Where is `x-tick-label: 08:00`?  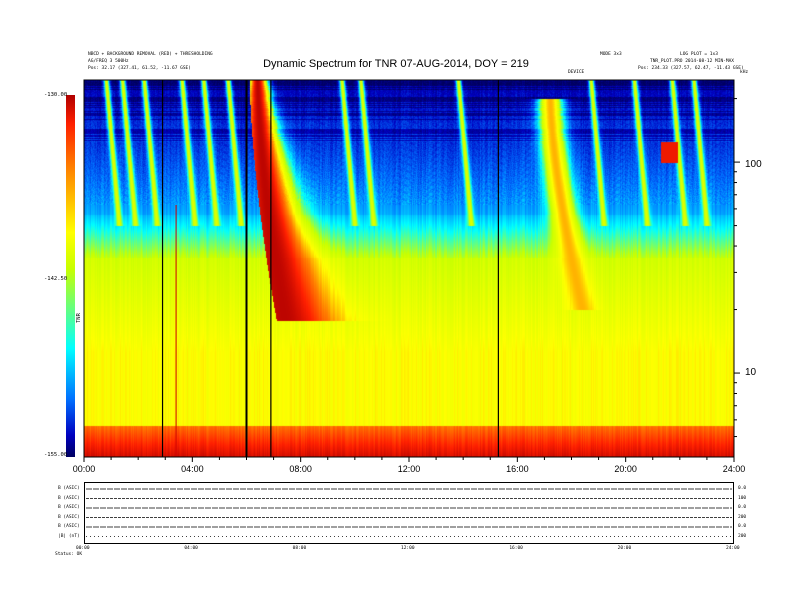 x-tick-label: 08:00 is located at coordinates (300, 469).